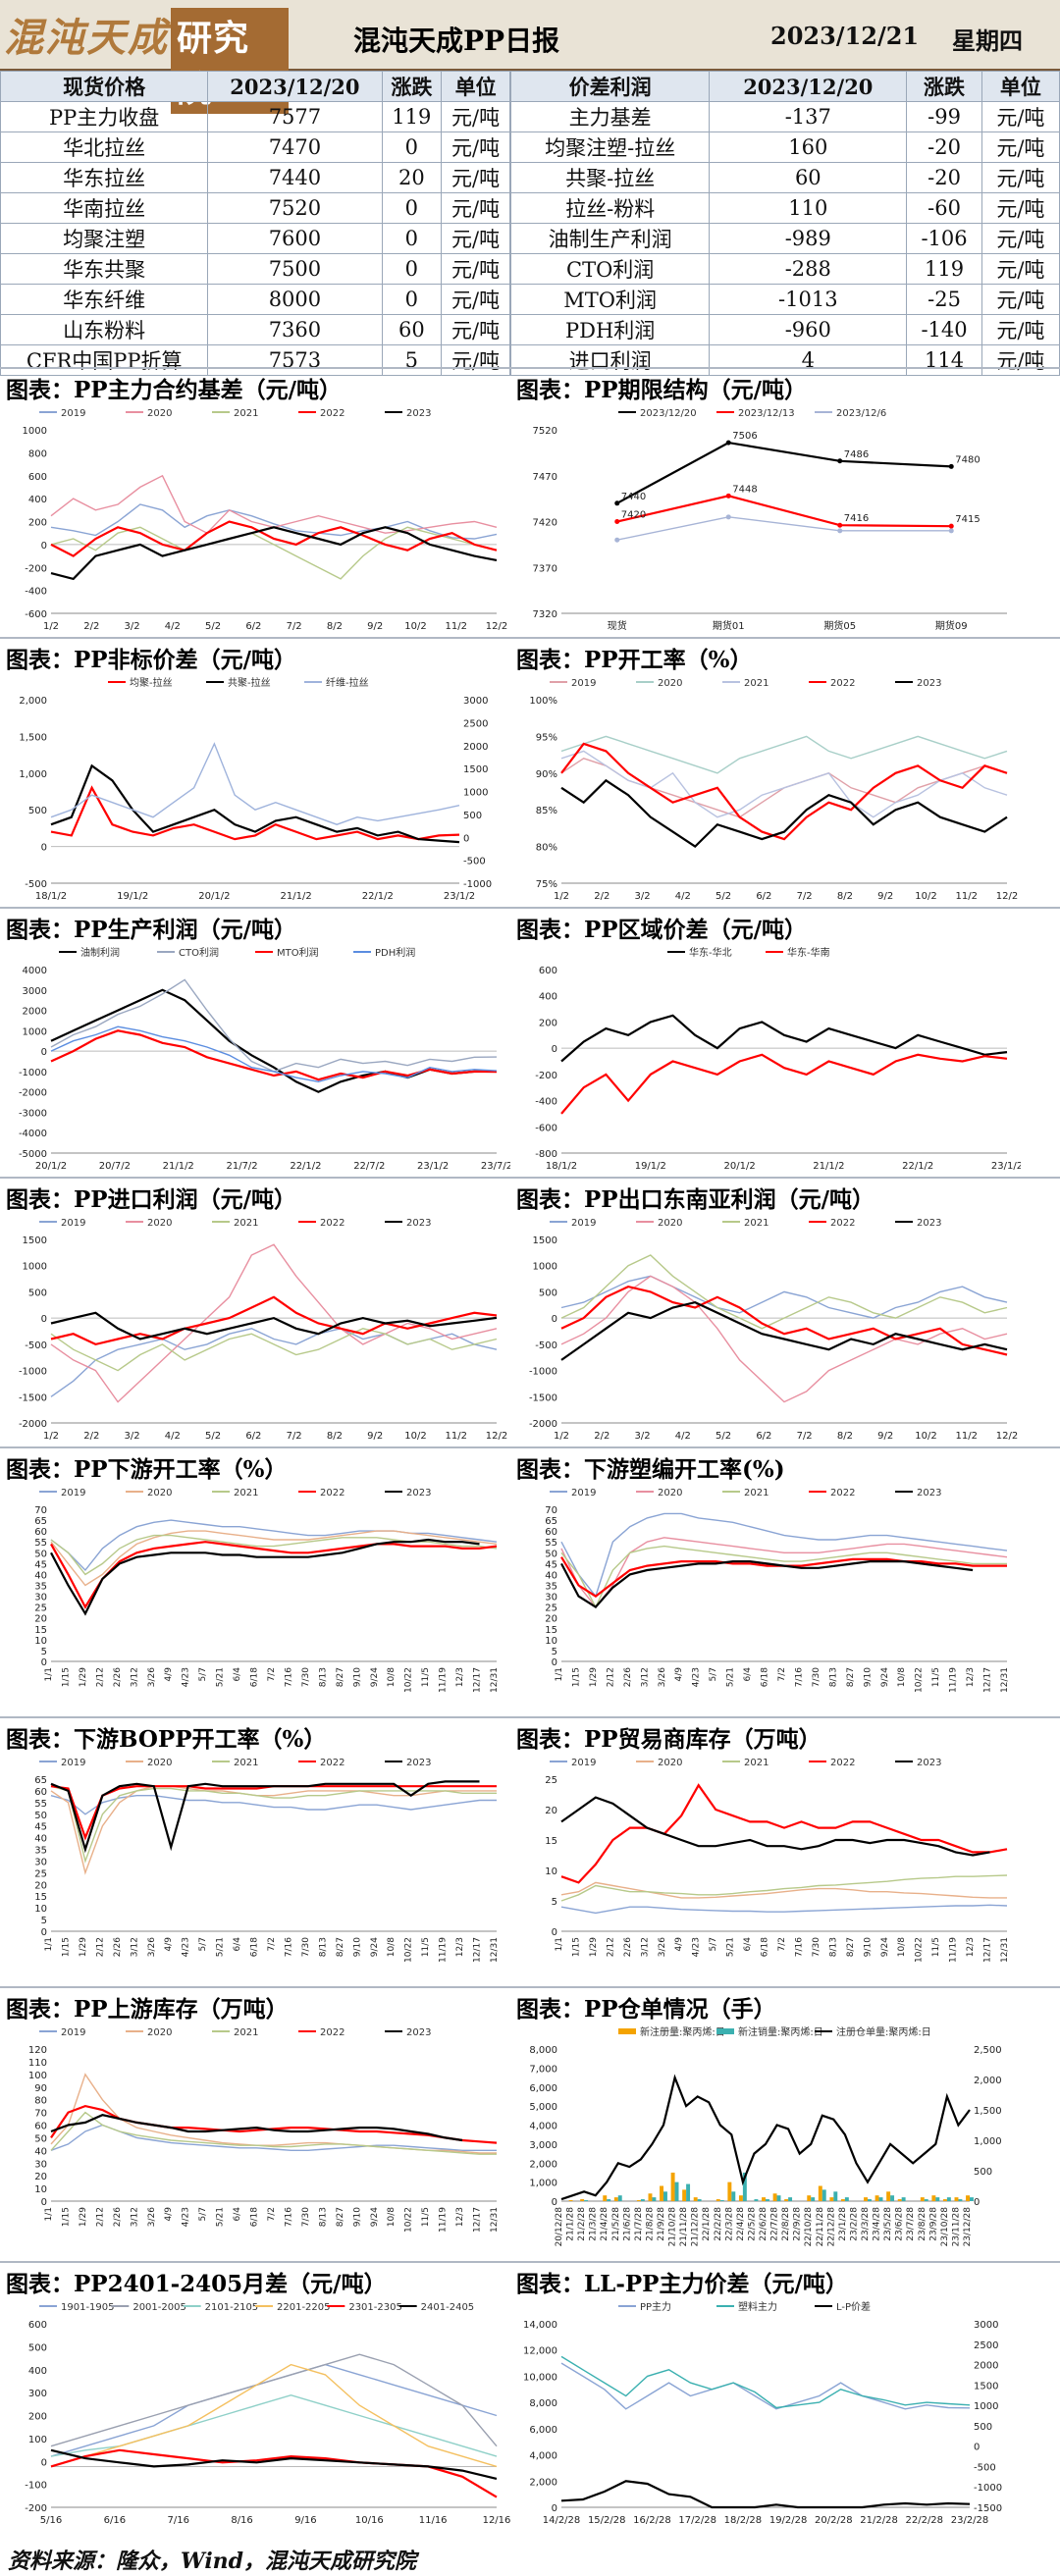 The image size is (1060, 2576). Describe the element at coordinates (845, 896) in the screenshot. I see `x-tick-label: 8/2` at that location.